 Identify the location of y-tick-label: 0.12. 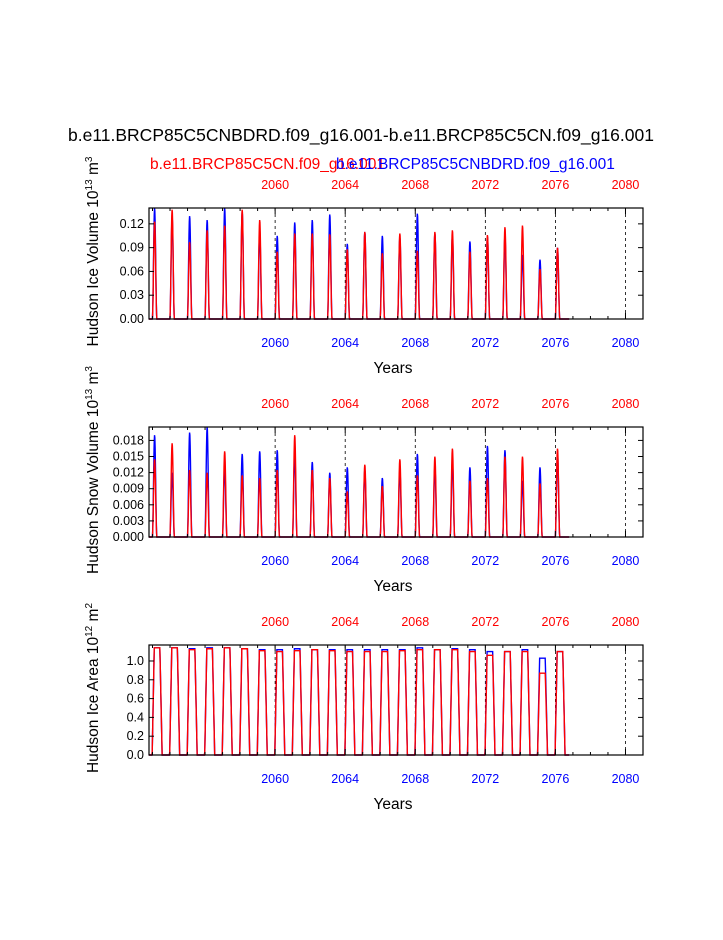
(132, 224).